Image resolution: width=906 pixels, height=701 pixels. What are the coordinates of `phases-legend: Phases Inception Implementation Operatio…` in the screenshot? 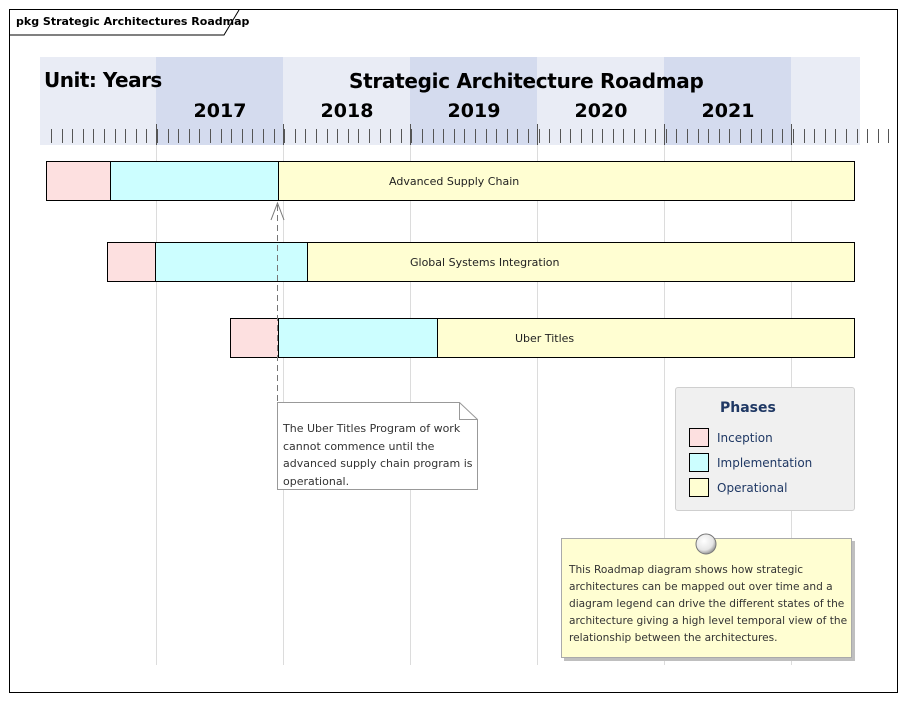 It's located at (765, 449).